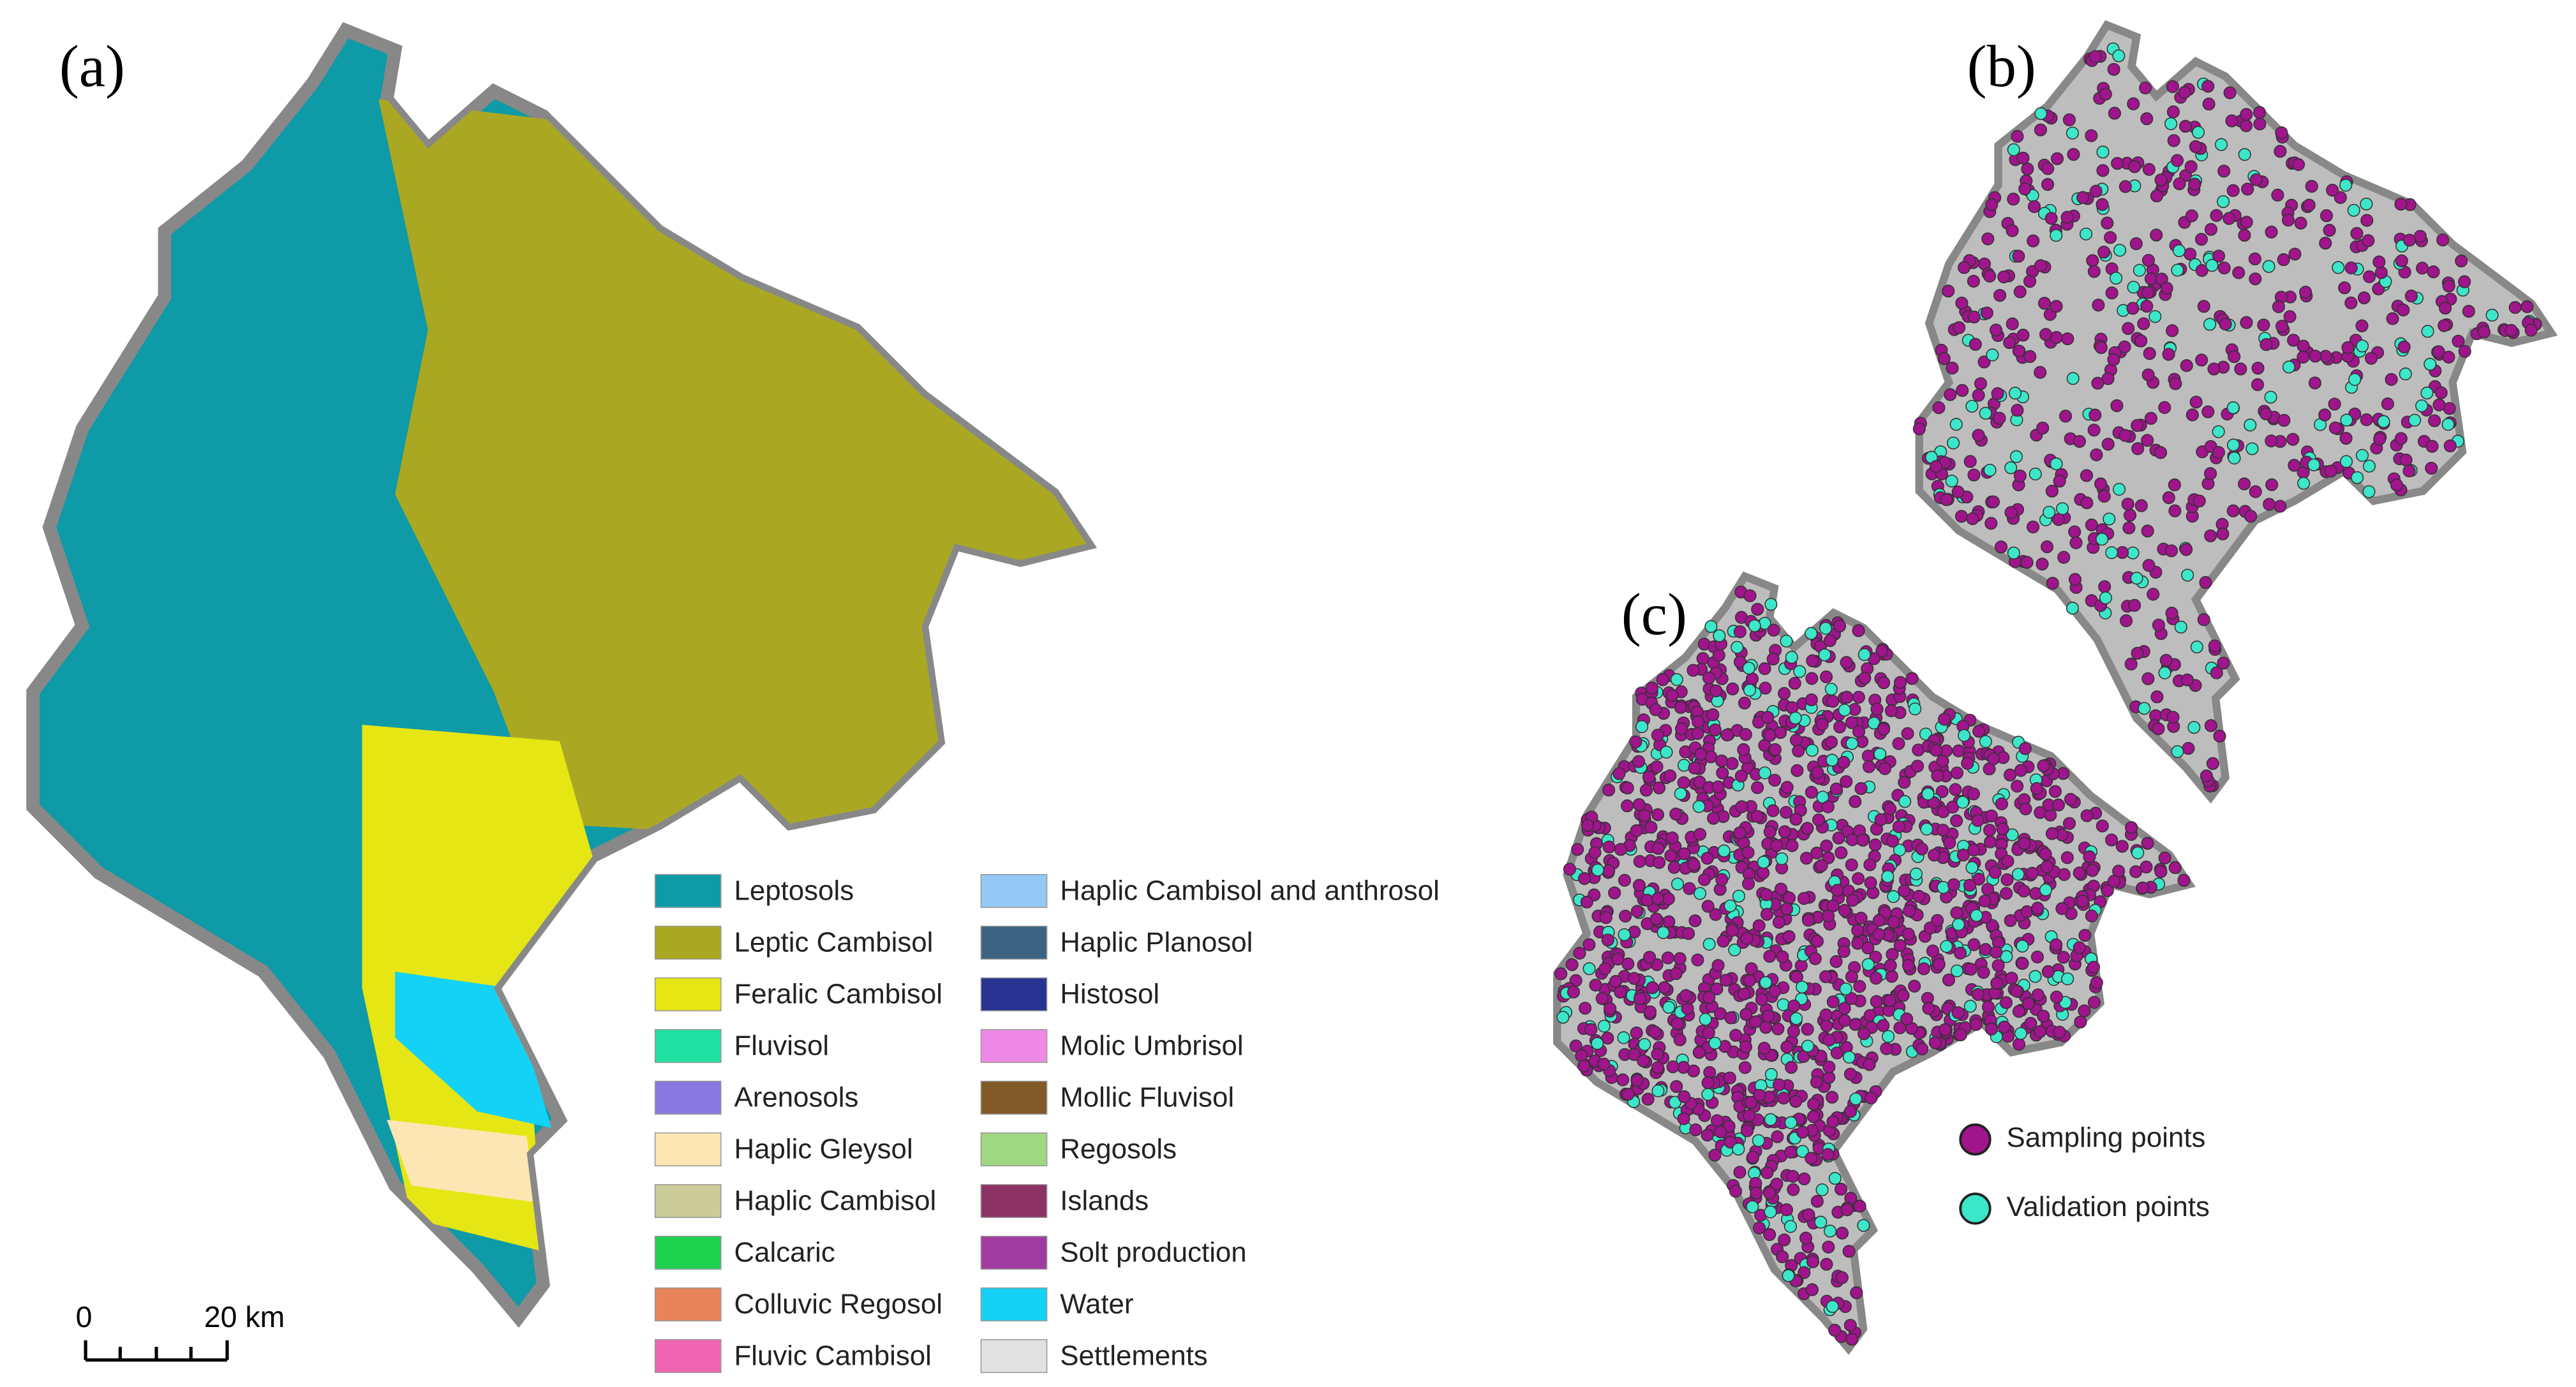 This screenshot has height=1387, width=2576. What do you see at coordinates (1014, 1201) in the screenshot?
I see `legend-swatch` at bounding box center [1014, 1201].